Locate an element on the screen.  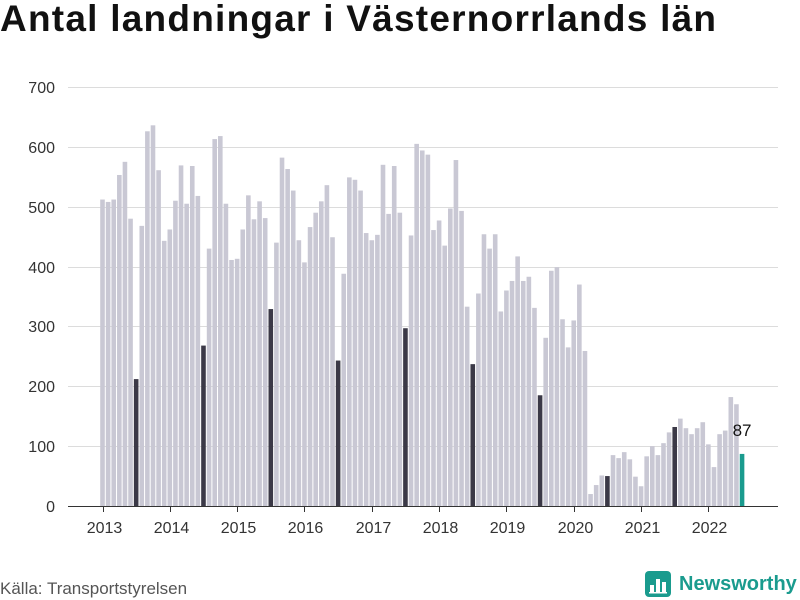
bar-latest is located at coordinates (742, 479).